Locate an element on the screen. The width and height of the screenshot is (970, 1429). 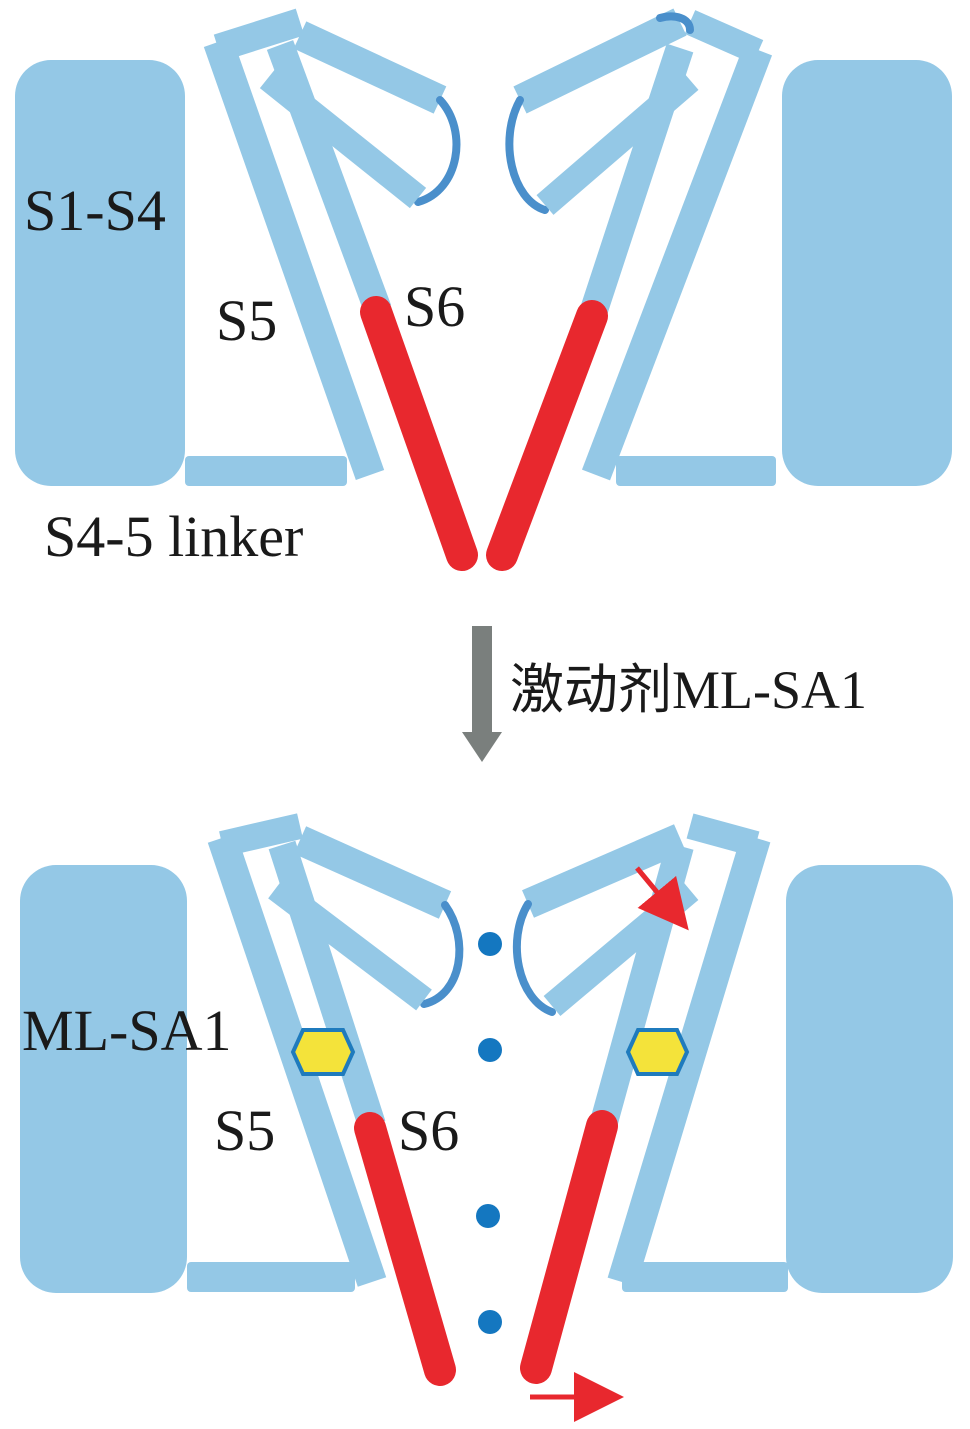
open-s6-left-gate is located at coordinates (405, 1249).